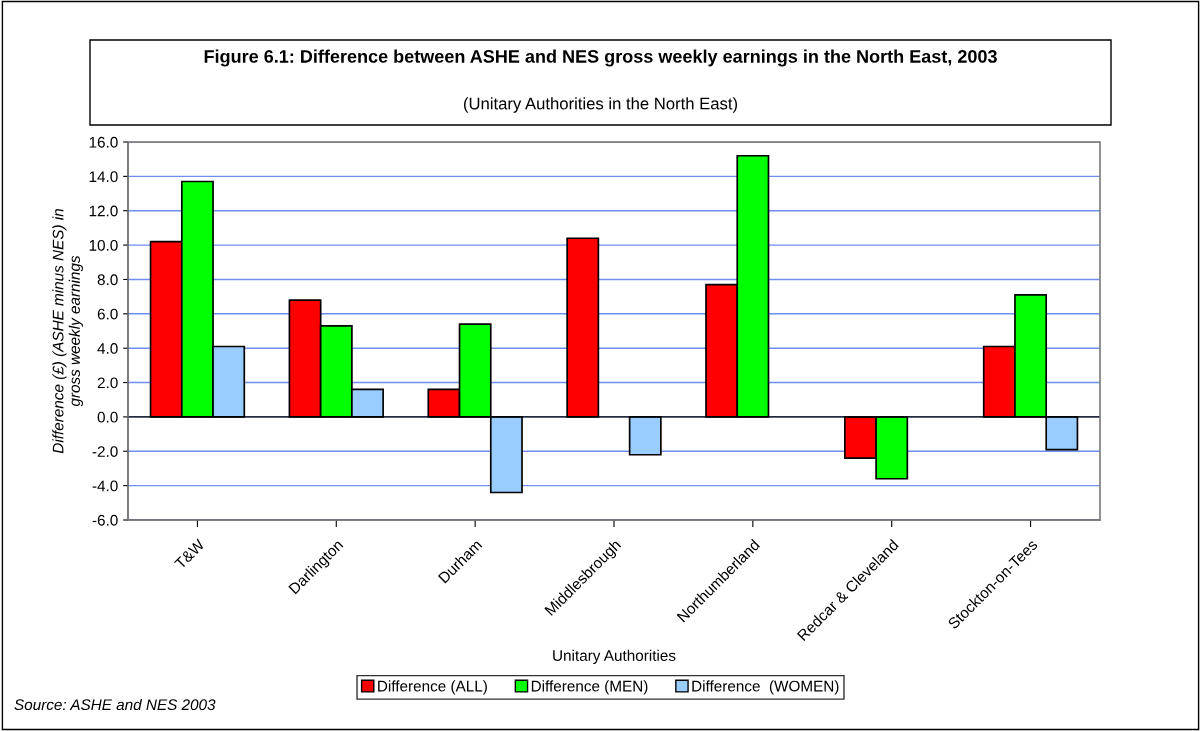  What do you see at coordinates (432, 687) in the screenshot?
I see `legend-label: Difference (ALL)` at bounding box center [432, 687].